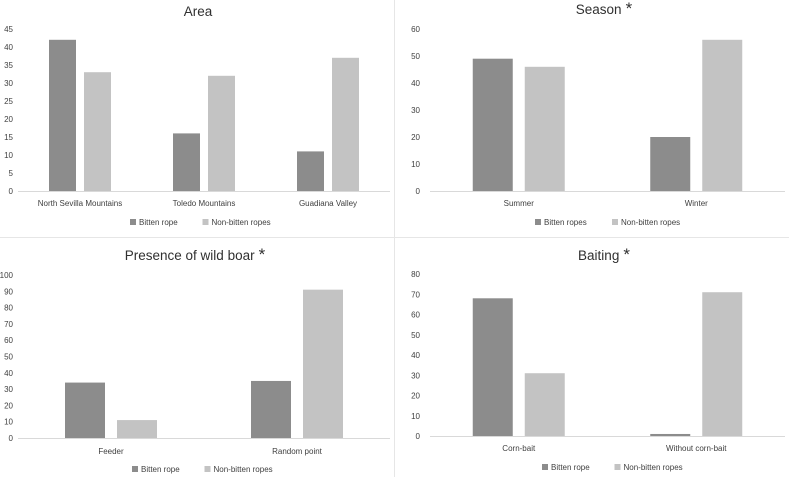 This screenshot has width=789, height=477. What do you see at coordinates (8, 29) in the screenshot?
I see `y-tick-label: 45` at bounding box center [8, 29].